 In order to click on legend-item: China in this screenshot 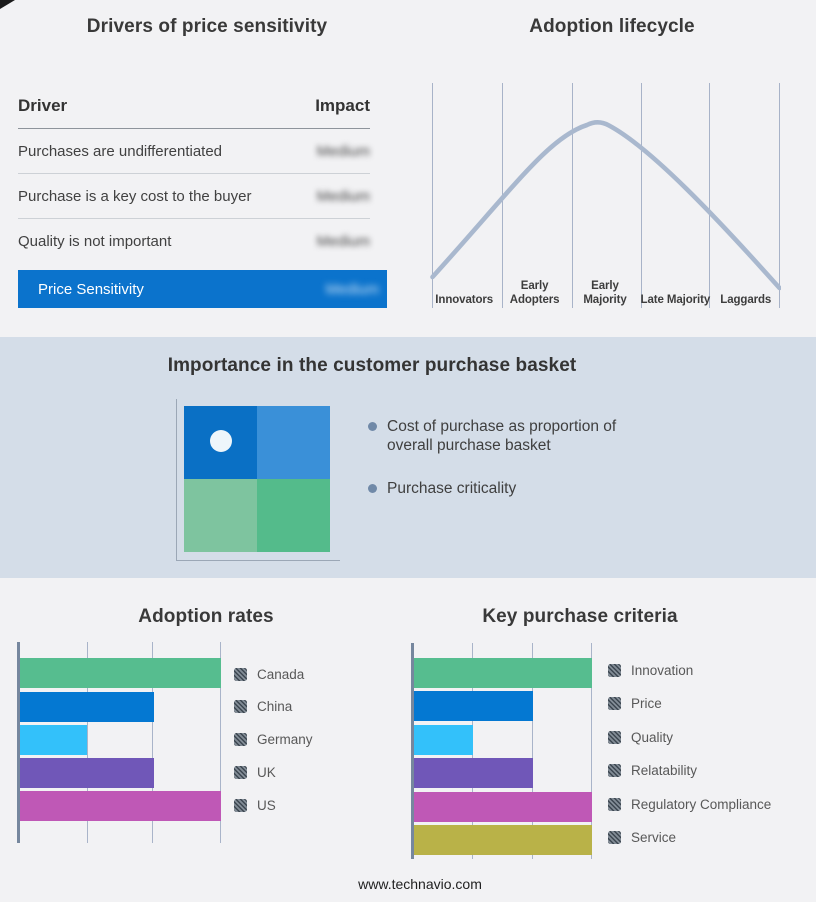, I will do `click(273, 707)`.